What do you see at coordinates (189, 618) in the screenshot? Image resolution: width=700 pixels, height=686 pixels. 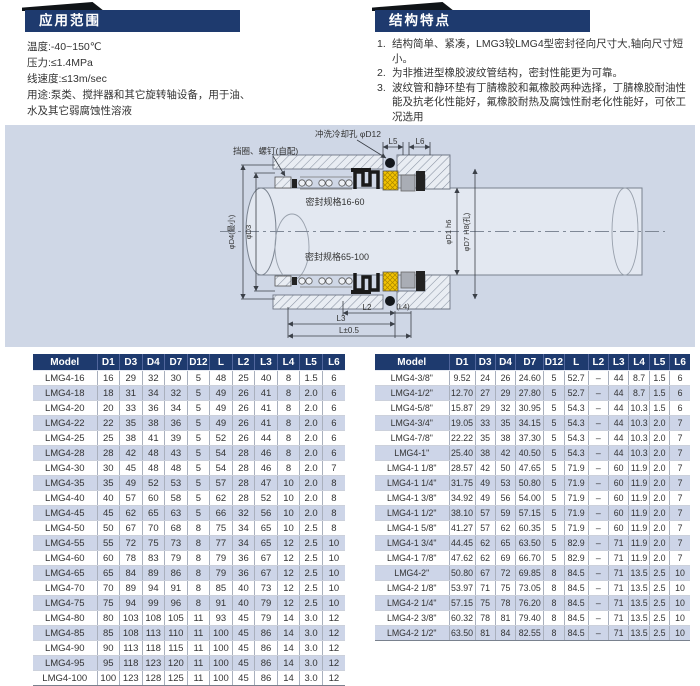 I see `table-row: LMG4-80 80 103 108 105 11 93 45 79 14 3.0 12` at bounding box center [189, 618].